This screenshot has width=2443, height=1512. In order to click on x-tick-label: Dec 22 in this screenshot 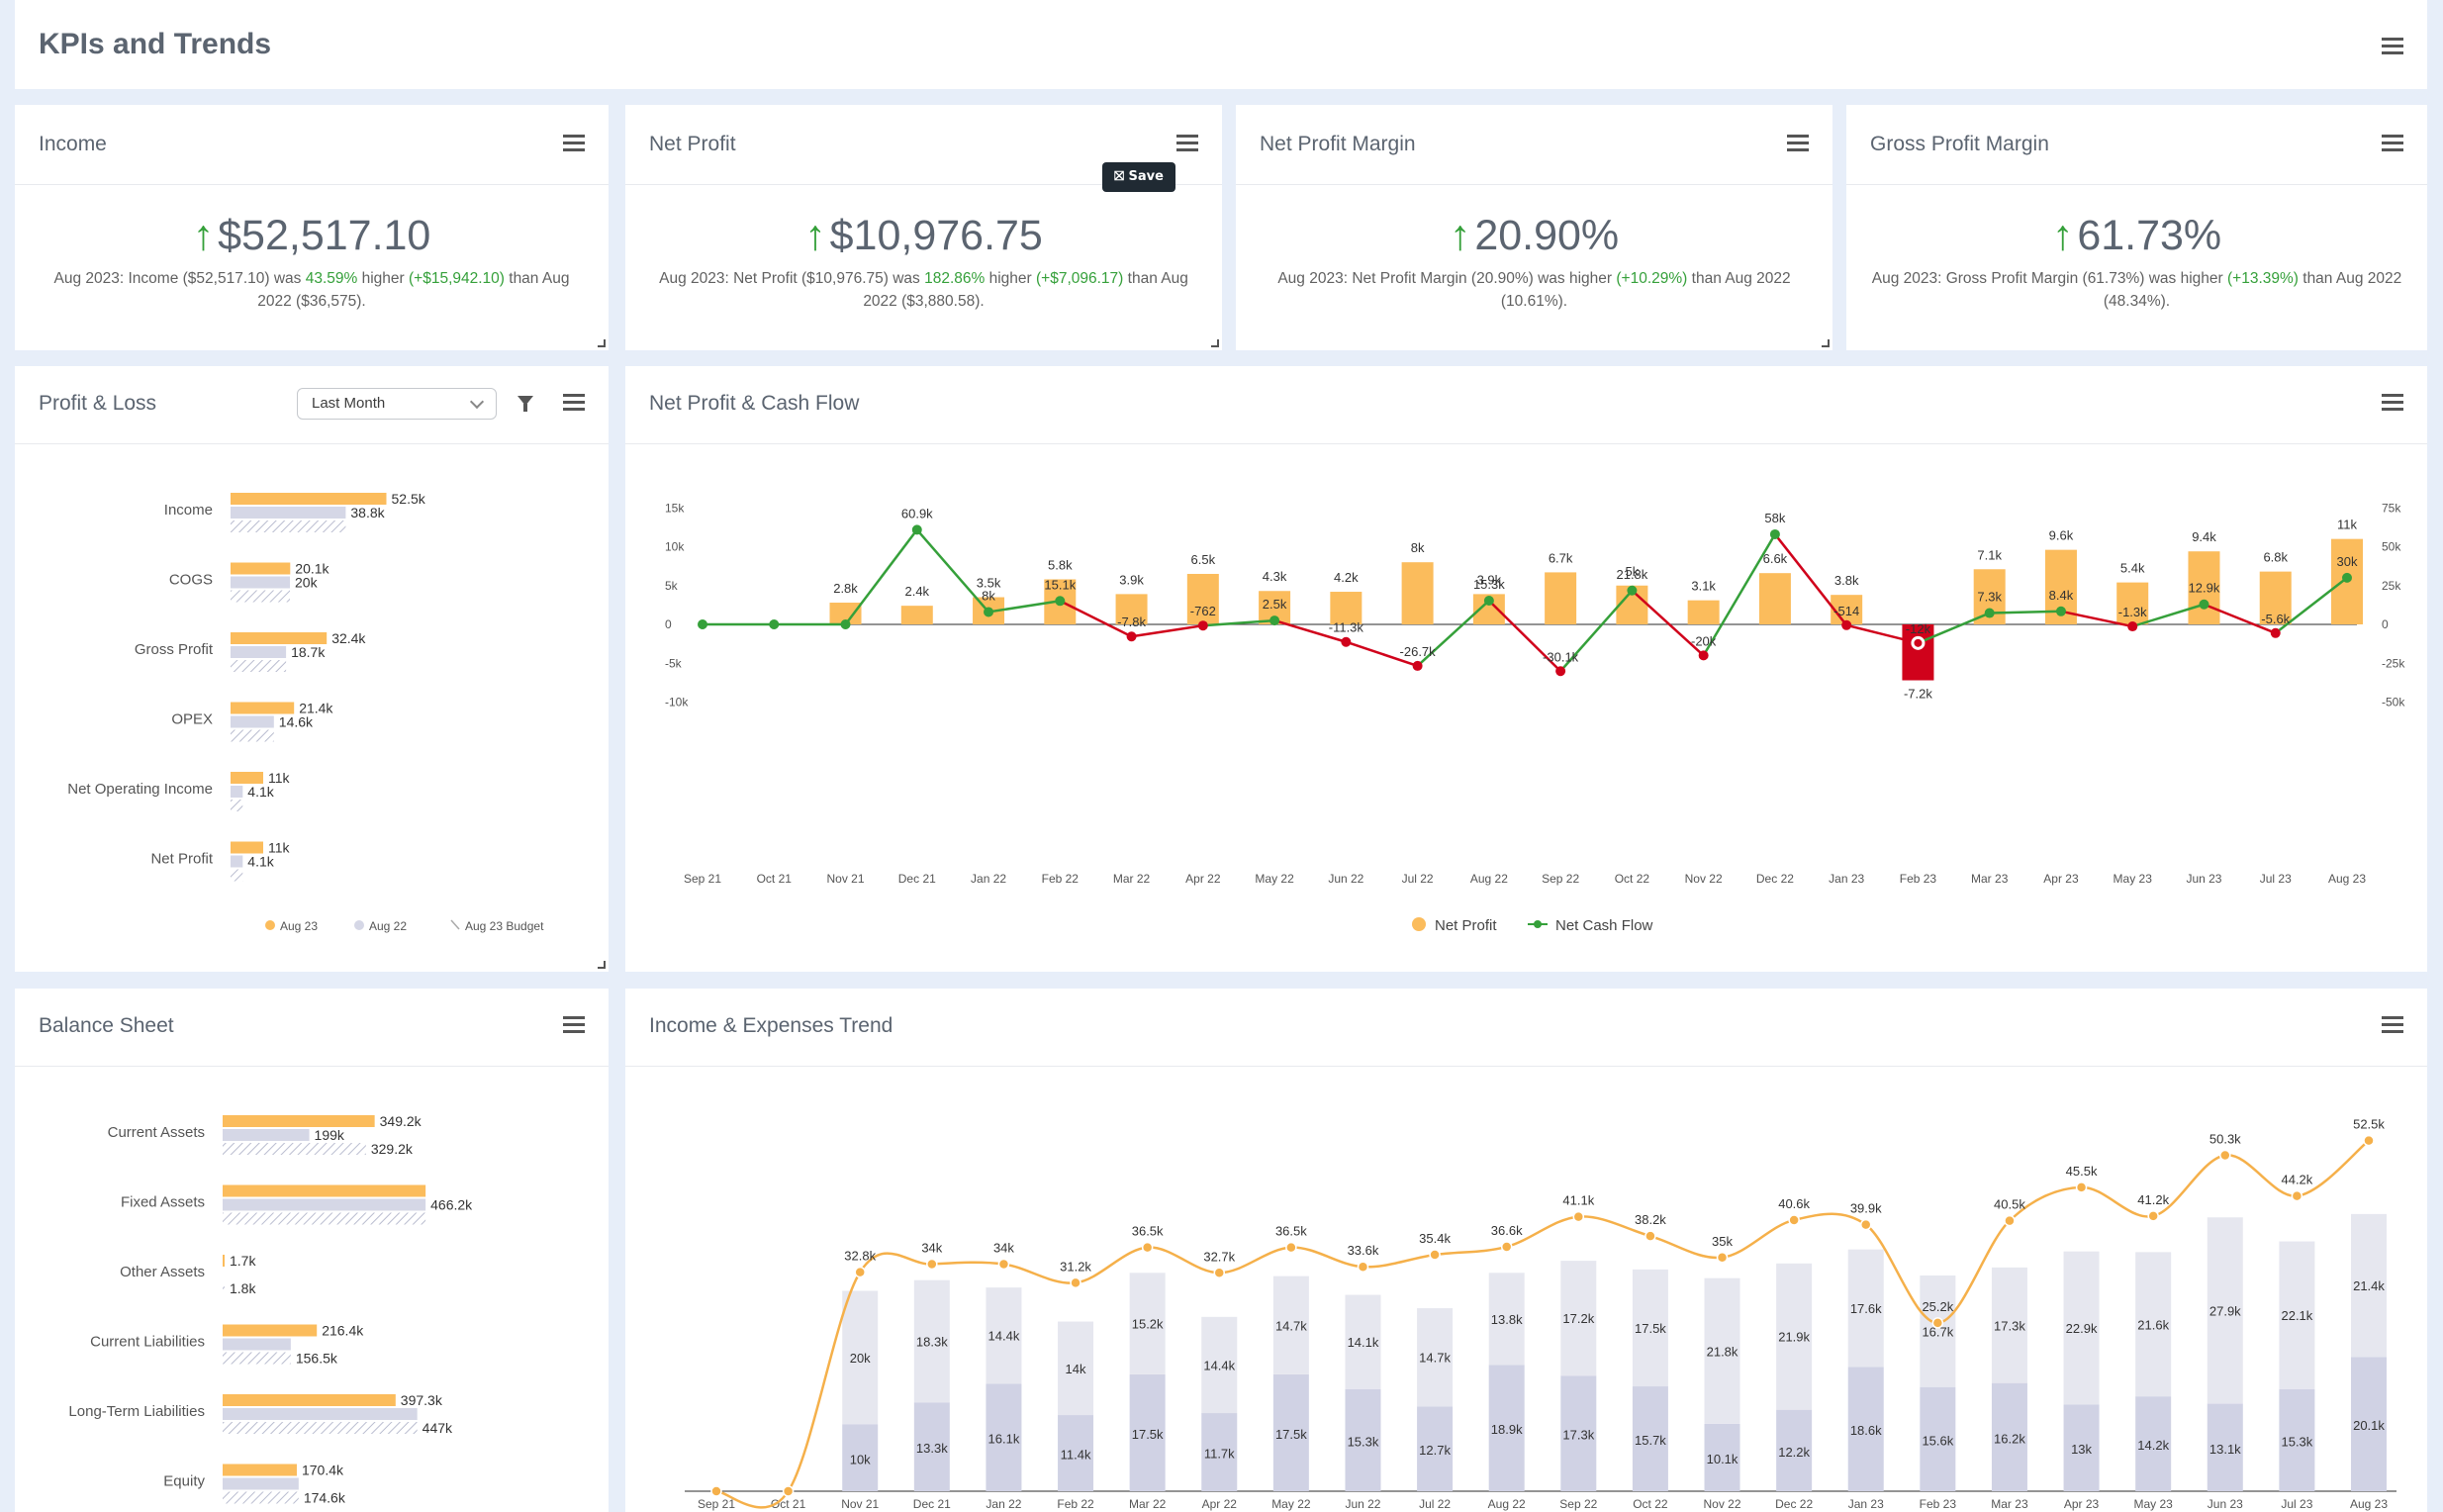, I will do `click(1775, 879)`.